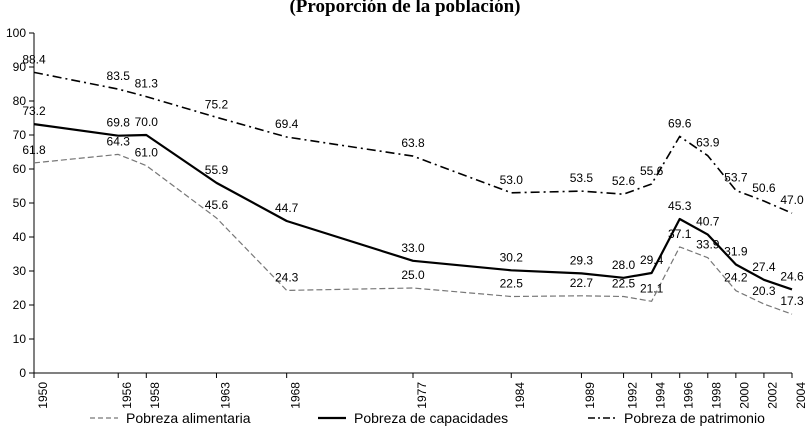 Image resolution: width=810 pixels, height=432 pixels. Describe the element at coordinates (188, 418) in the screenshot. I see `legend-label: Pobreza alimentaria` at that location.